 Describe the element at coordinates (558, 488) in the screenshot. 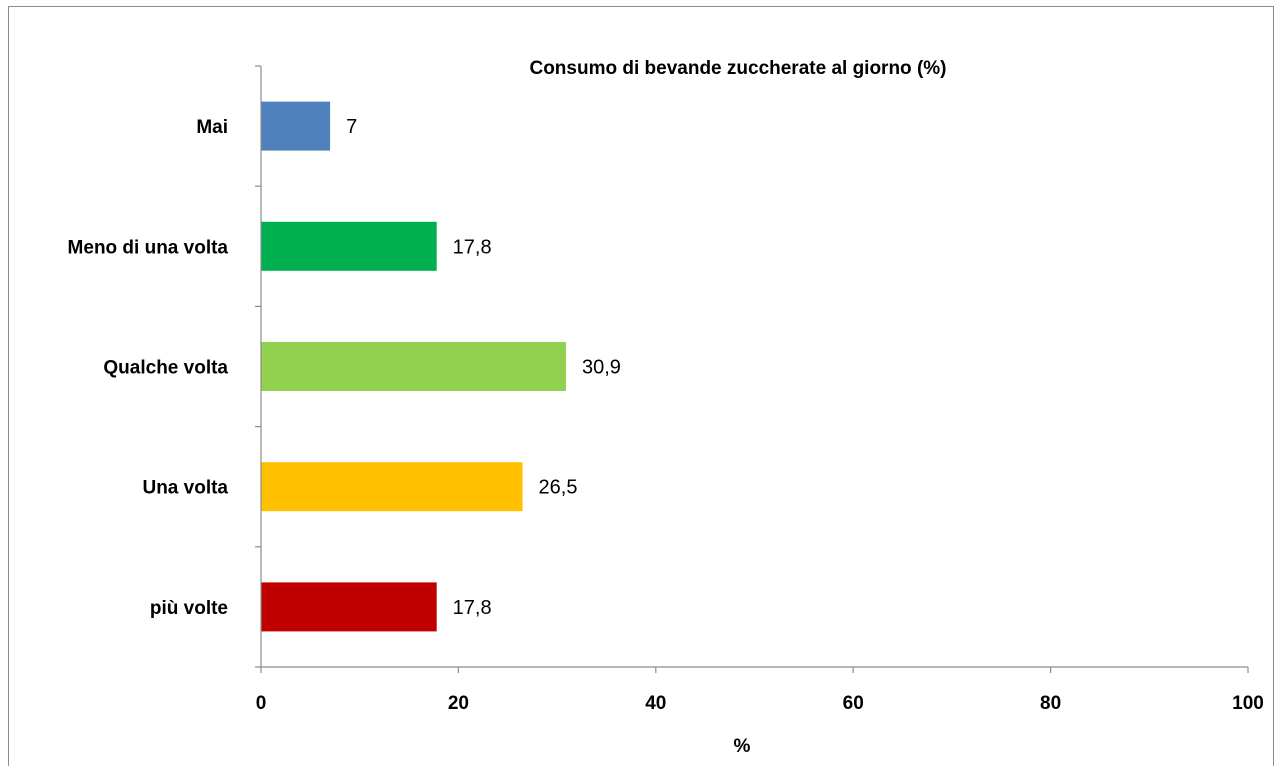

I see `data-label-3: 26,5` at that location.